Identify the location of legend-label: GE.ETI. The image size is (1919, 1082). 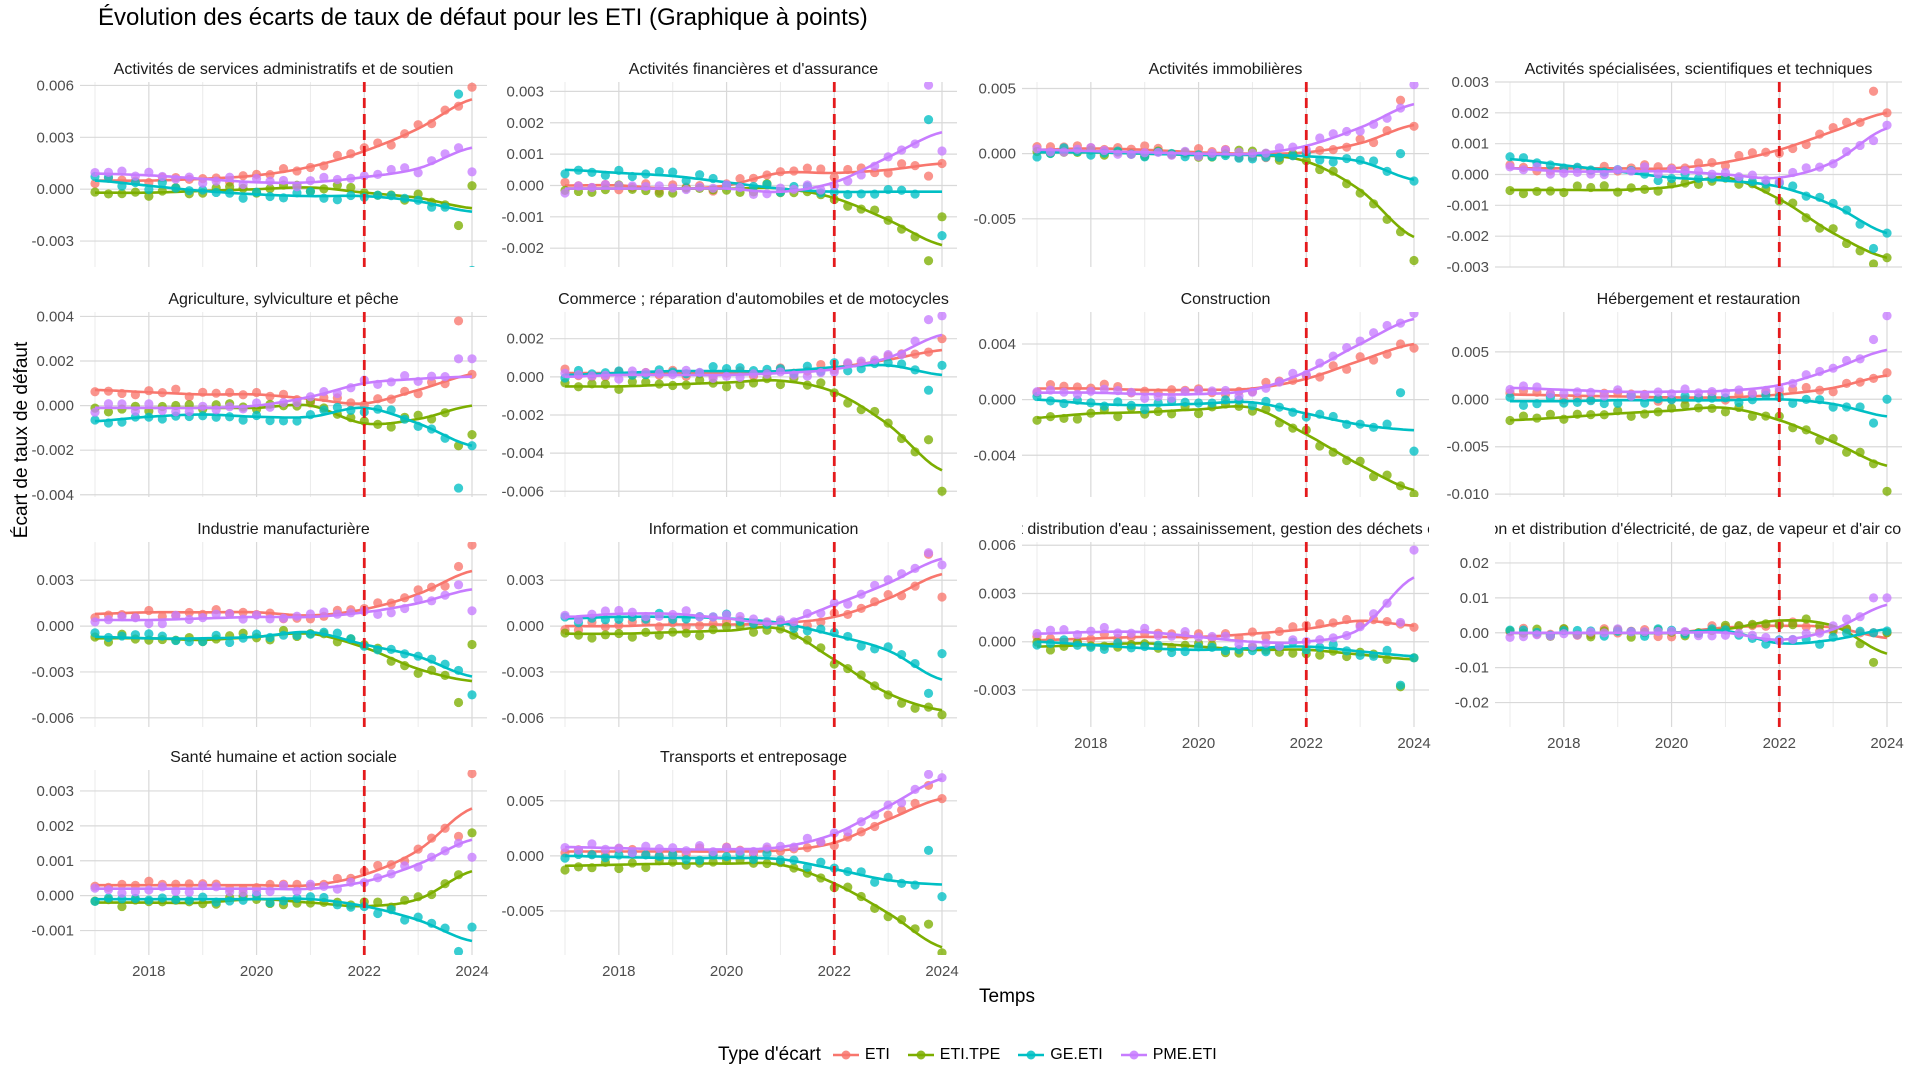
(1076, 1054).